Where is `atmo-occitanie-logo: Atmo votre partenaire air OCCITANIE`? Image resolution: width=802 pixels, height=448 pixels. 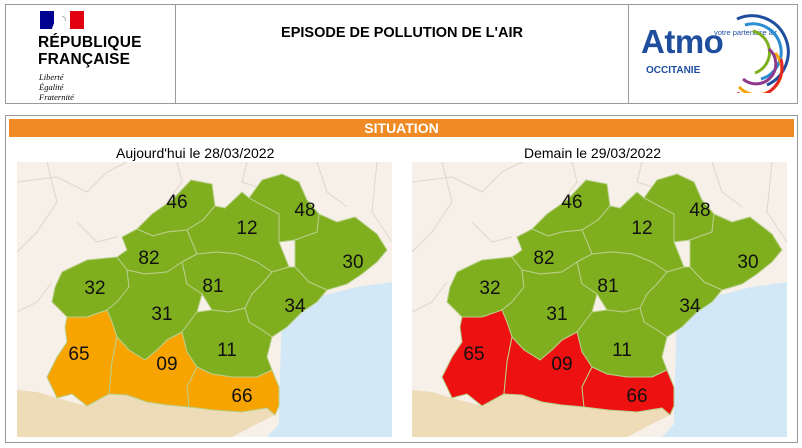
atmo-occitanie-logo: Atmo votre partenaire air OCCITANIE is located at coordinates (713, 54).